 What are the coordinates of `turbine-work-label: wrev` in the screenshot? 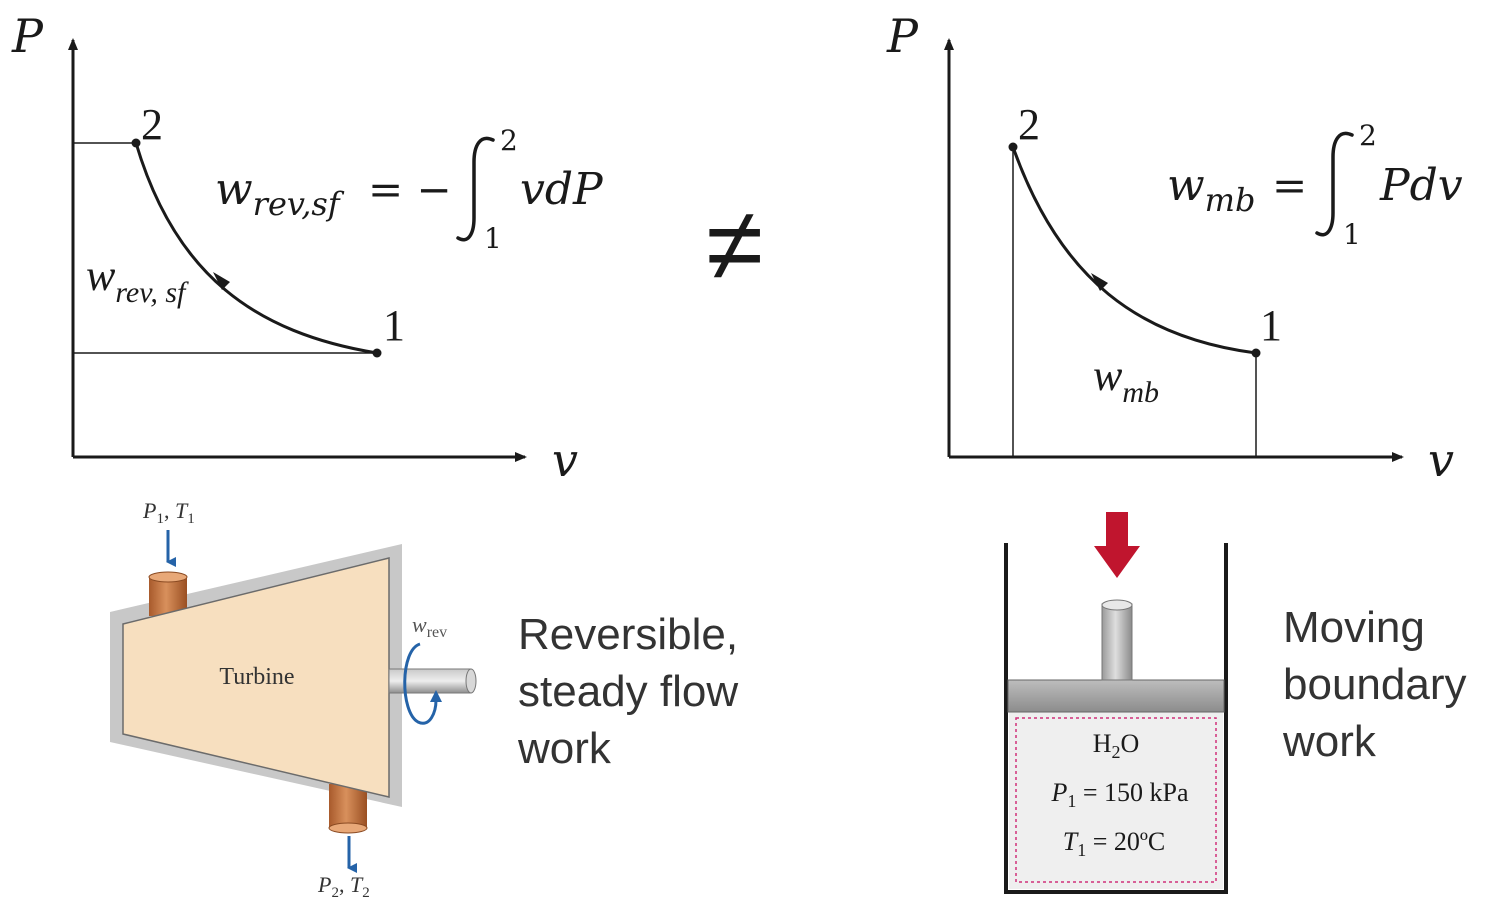 It's located at (429, 626).